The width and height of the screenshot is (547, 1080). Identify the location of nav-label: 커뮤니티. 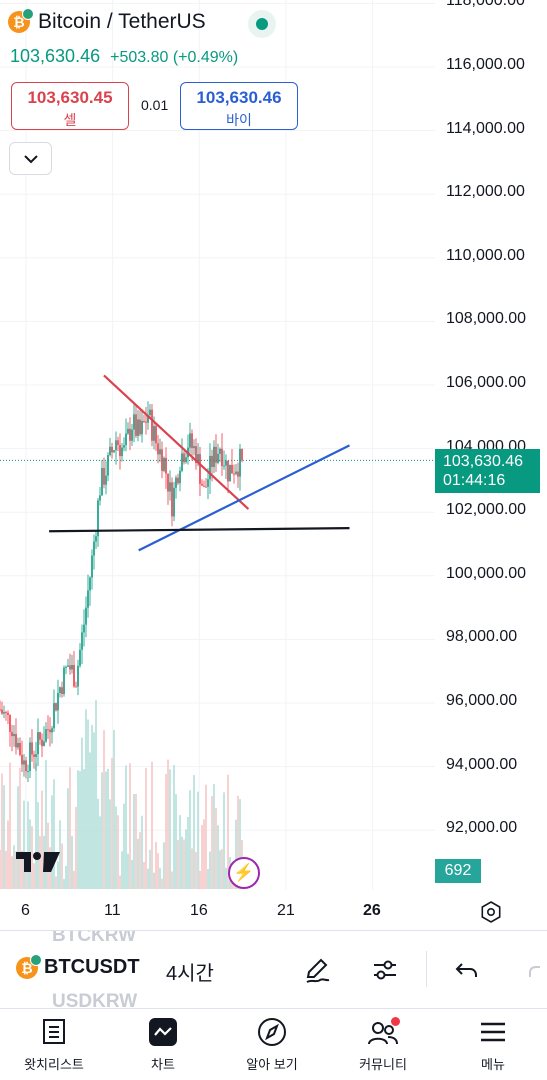
(383, 1064).